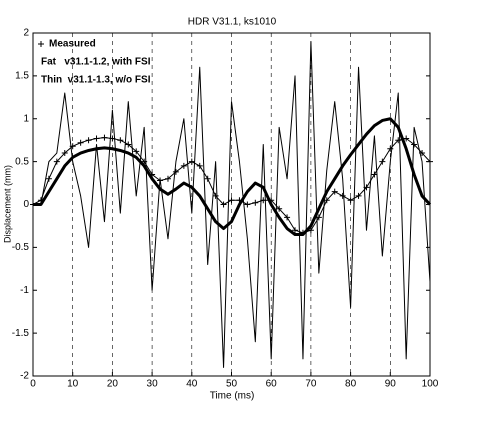  What do you see at coordinates (391, 384) in the screenshot?
I see `x-tick-label: 90` at bounding box center [391, 384].